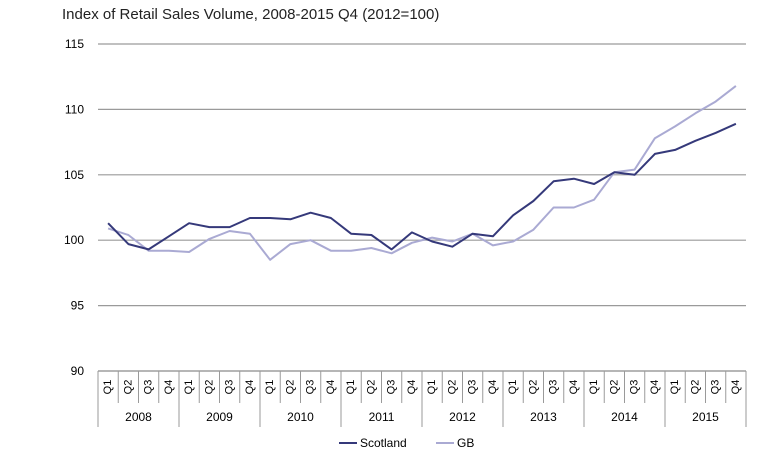  What do you see at coordinates (382, 417) in the screenshot?
I see `x-year-label-2011: 2011` at bounding box center [382, 417].